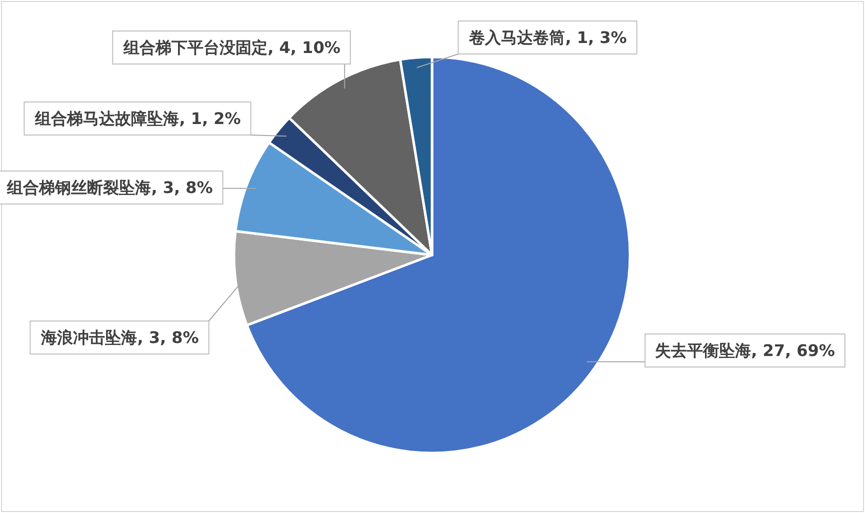 The width and height of the screenshot is (865, 513). Describe the element at coordinates (109, 187) in the screenshot. I see `slice-label: 组合梯钢丝断裂坠海, 3, 8%` at that location.